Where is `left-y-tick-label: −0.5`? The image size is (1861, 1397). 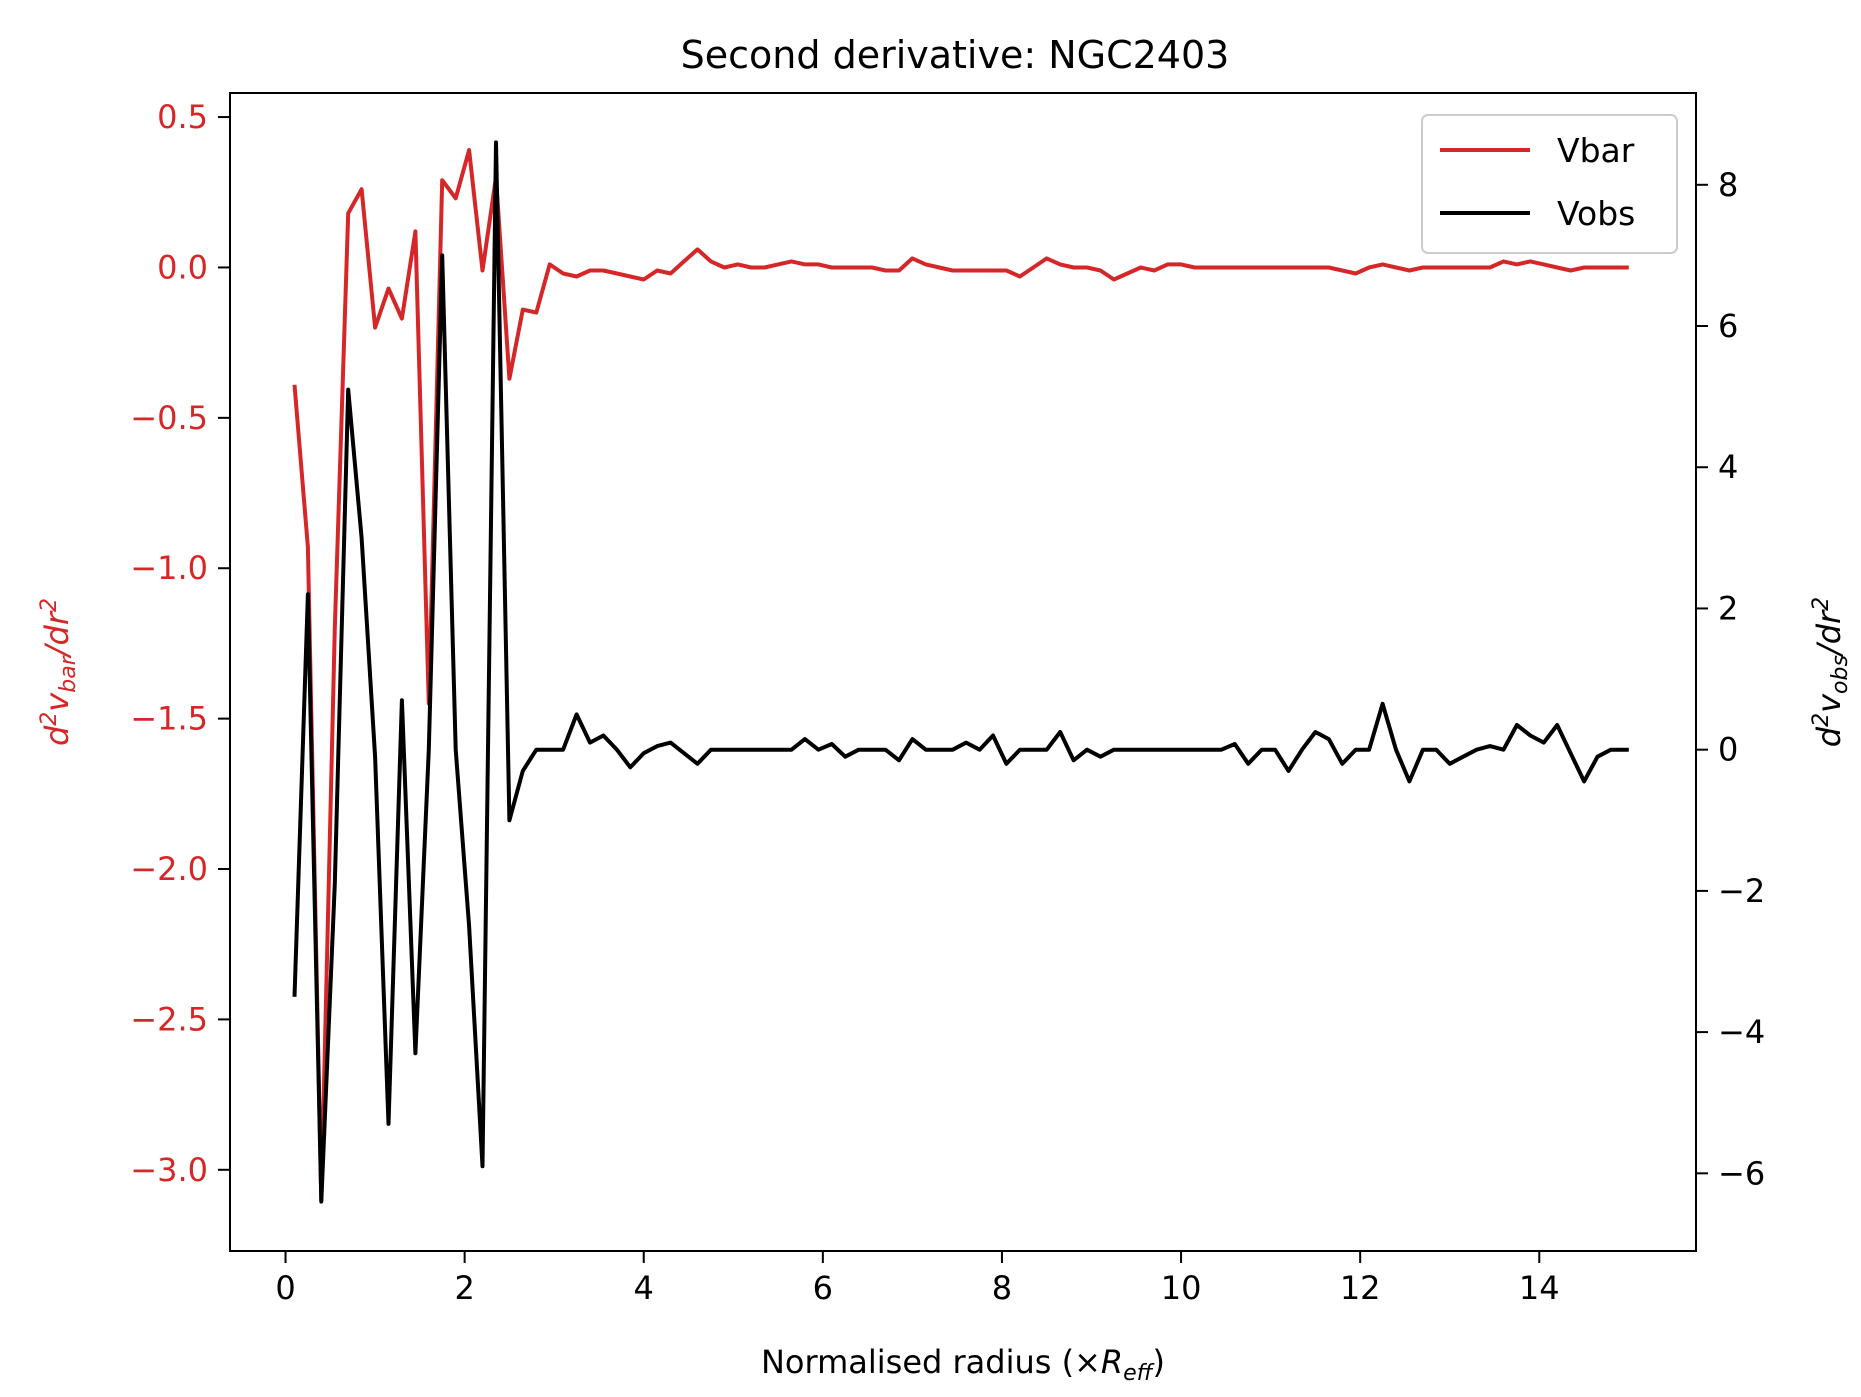 left-y-tick-label: −0.5 is located at coordinates (169, 418).